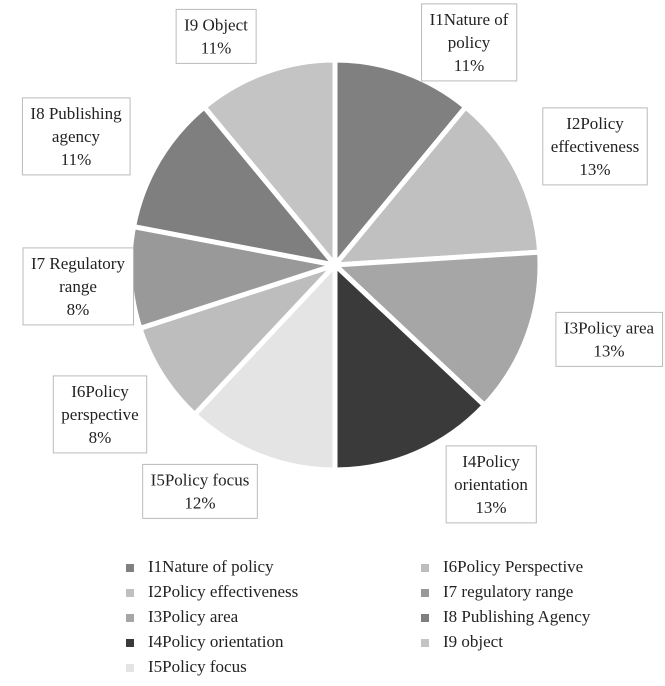  I want to click on legend-label: I6Policy Perspective, so click(513, 566).